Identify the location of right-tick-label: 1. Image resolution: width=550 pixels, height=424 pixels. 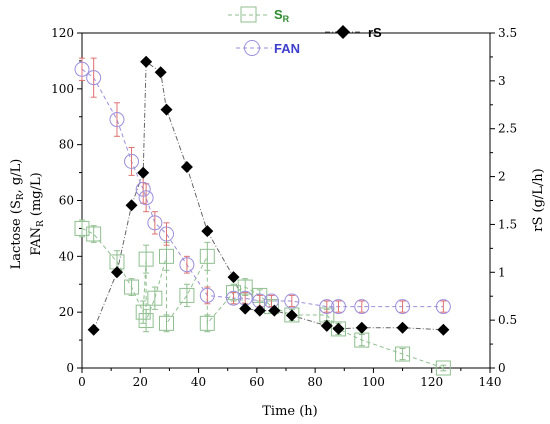
(502, 272).